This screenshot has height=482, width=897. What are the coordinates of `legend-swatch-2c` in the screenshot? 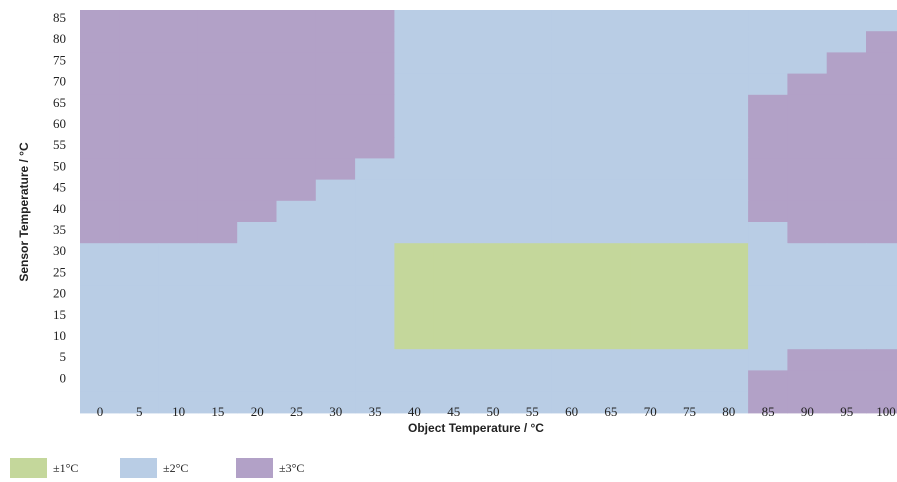 It's located at (138, 468).